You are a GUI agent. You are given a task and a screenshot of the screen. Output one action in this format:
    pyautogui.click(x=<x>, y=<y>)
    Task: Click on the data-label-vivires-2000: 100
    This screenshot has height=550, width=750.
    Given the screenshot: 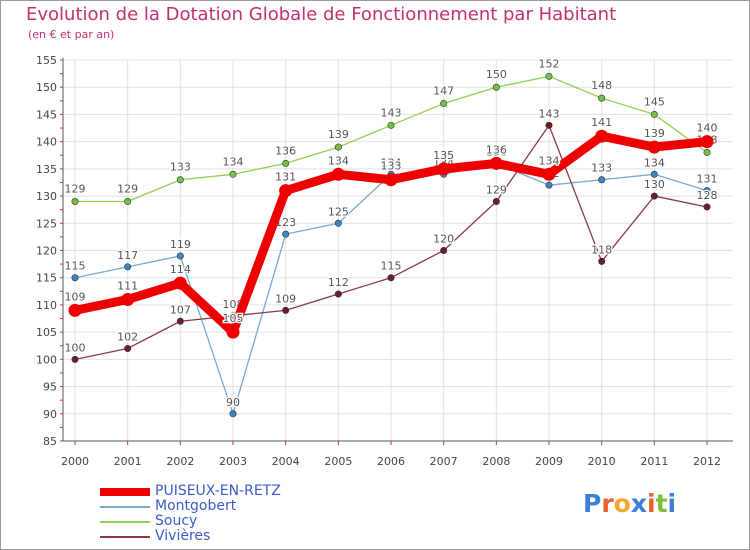 What is the action you would take?
    pyautogui.click(x=75, y=347)
    